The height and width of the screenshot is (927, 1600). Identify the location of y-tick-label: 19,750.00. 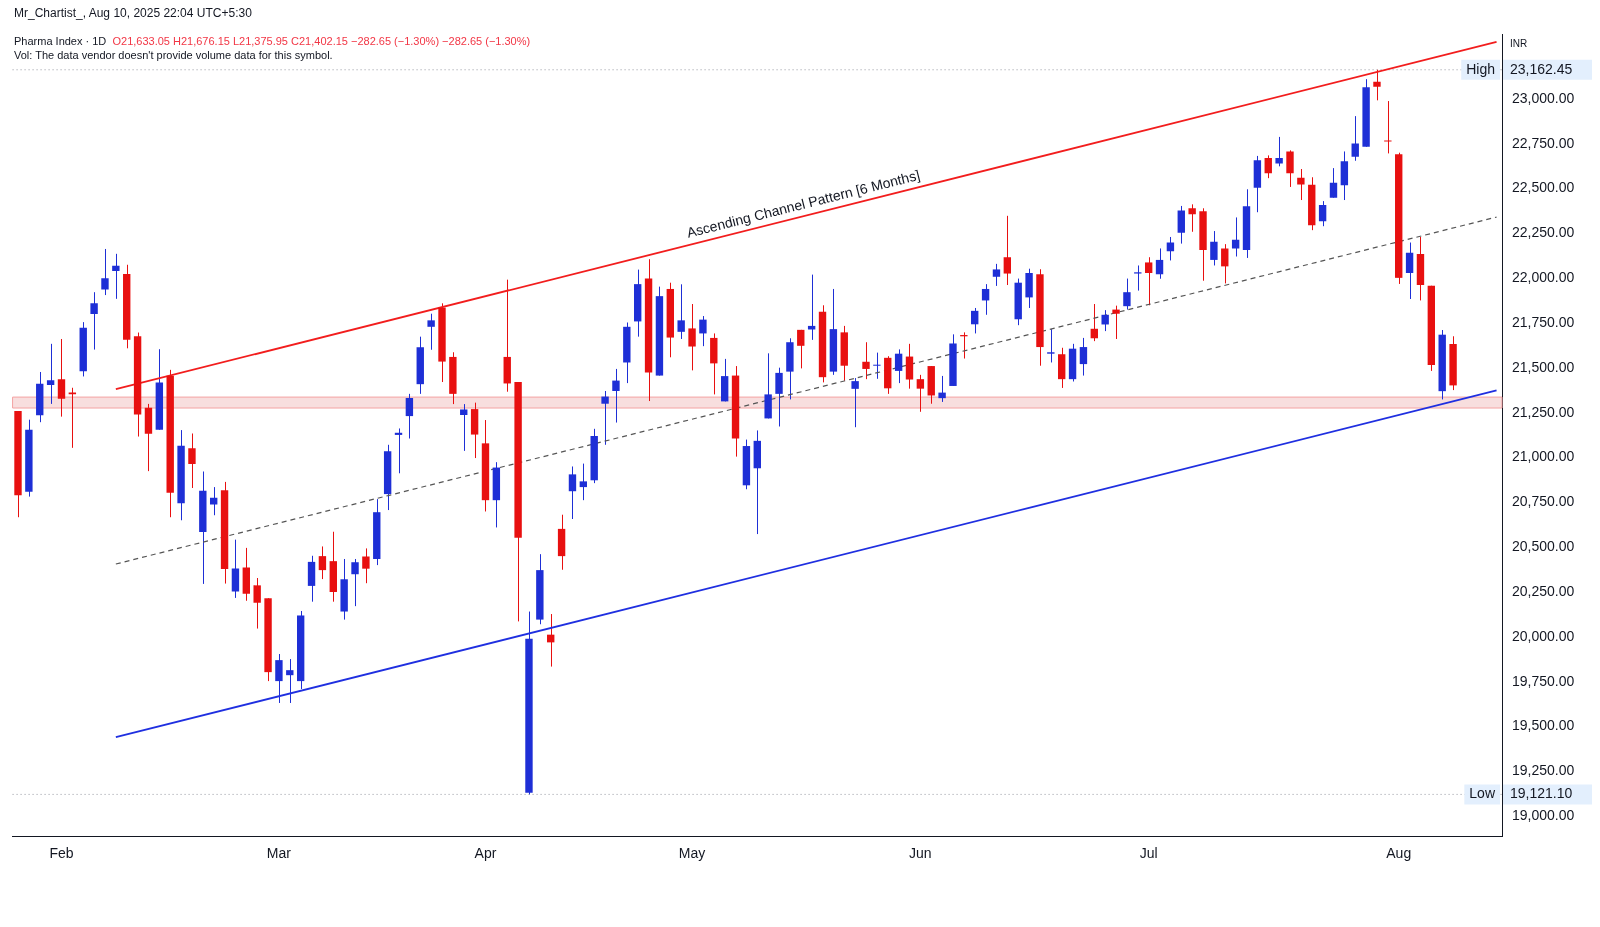
(1543, 680).